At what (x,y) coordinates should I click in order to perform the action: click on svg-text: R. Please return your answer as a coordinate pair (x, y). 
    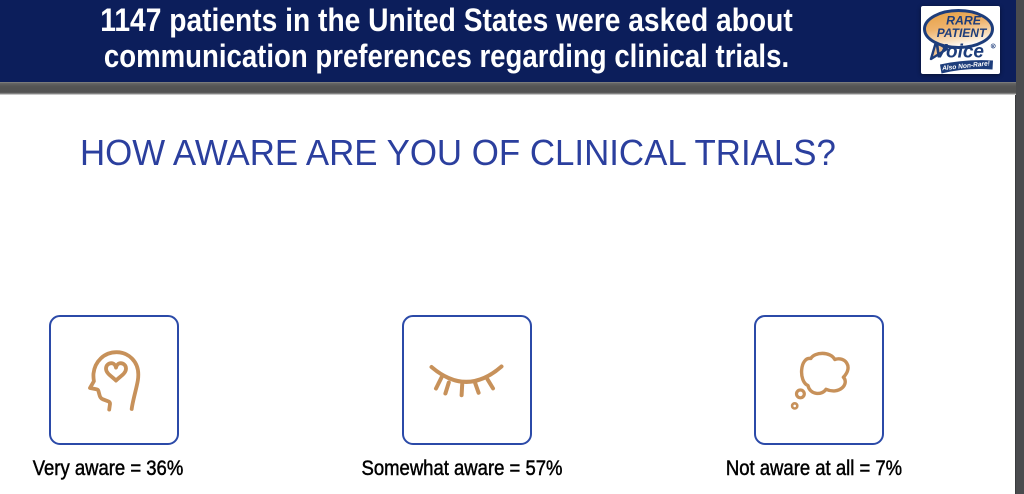
    Looking at the image, I should click on (993, 47).